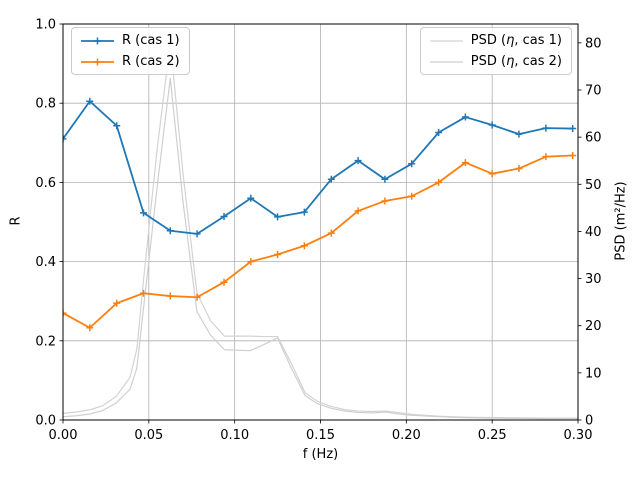  Describe the element at coordinates (578, 435) in the screenshot. I see `x-tick-label: 0.30` at that location.